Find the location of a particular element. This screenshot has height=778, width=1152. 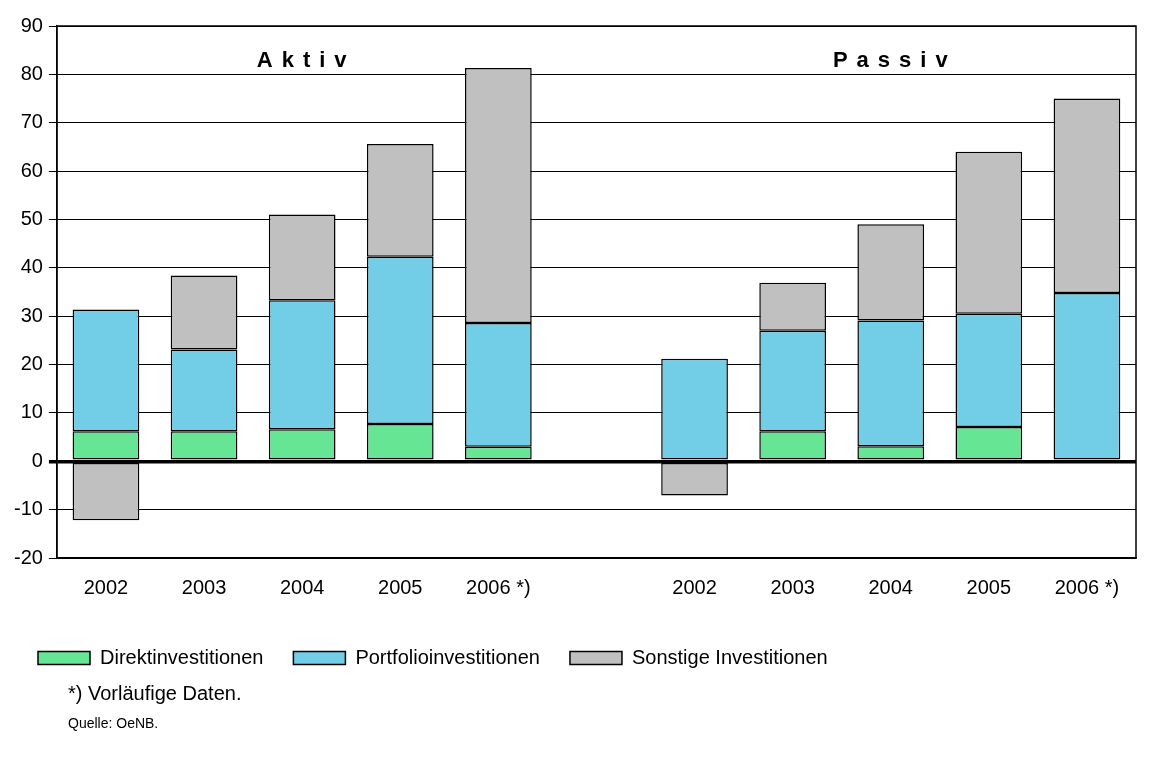

y-tick-label: 30 is located at coordinates (31, 314).